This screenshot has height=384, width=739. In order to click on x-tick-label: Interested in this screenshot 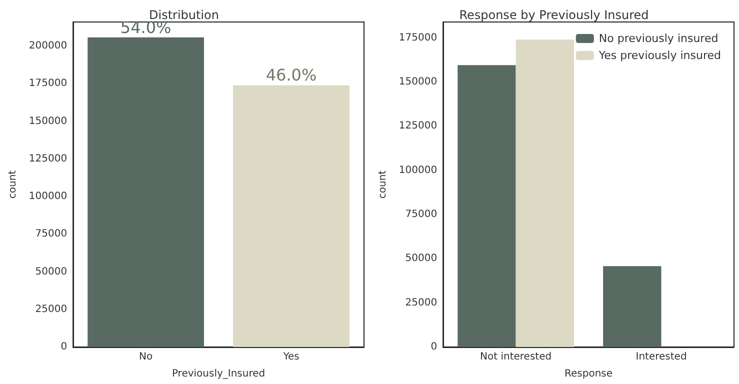, I will do `click(661, 357)`.